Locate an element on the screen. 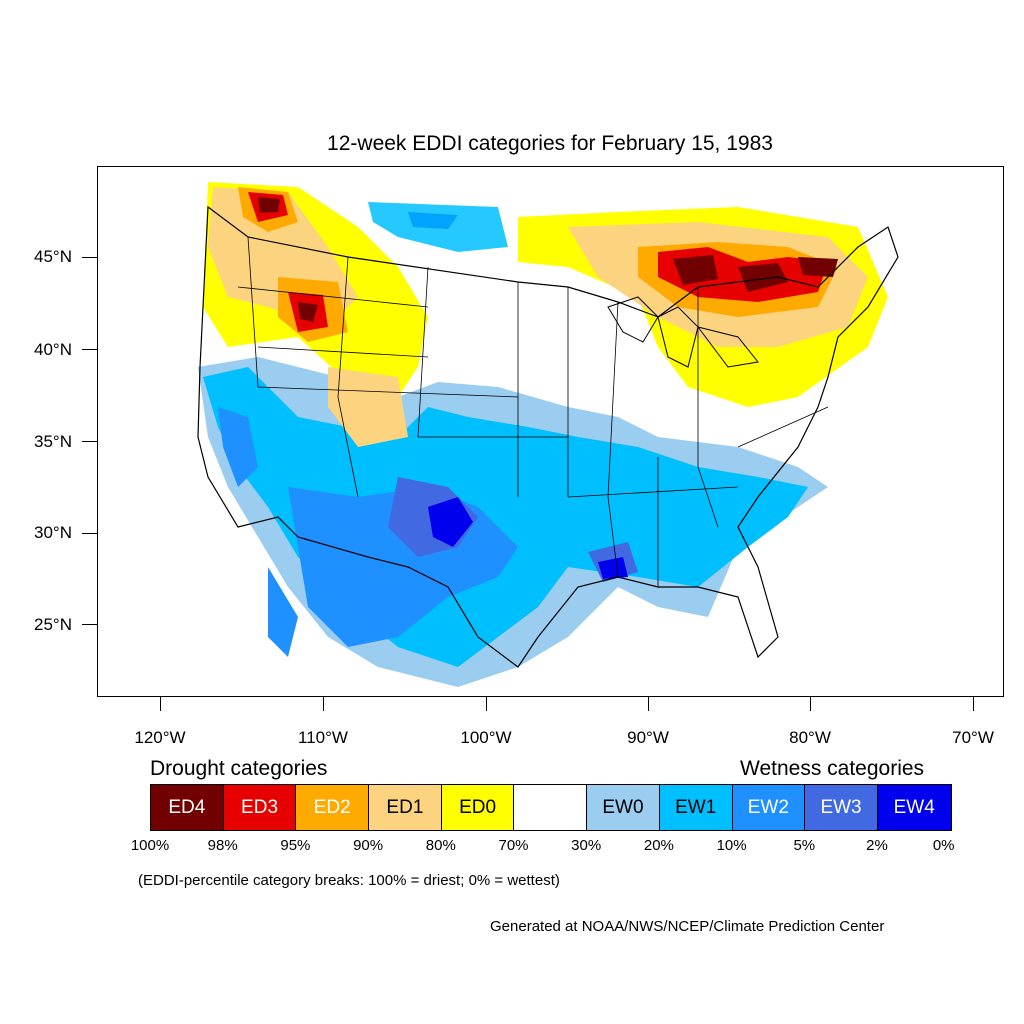  lat-label: 25°N is located at coordinates (53, 624).